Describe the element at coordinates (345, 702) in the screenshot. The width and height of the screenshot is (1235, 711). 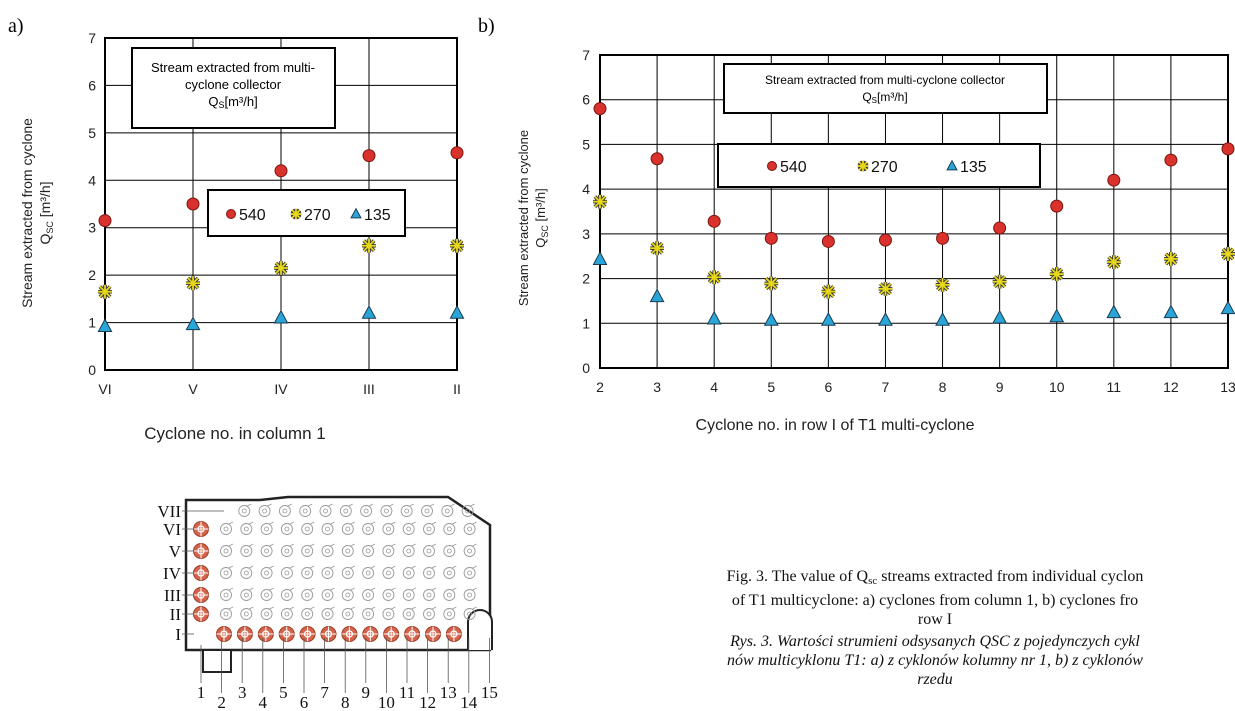
I see `column-number: 8` at that location.